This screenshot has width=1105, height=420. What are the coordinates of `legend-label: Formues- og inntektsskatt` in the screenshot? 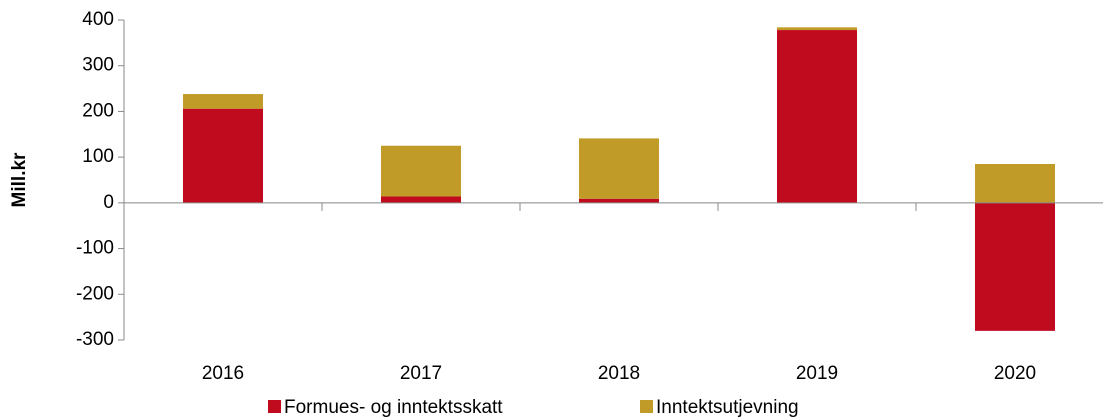 It's located at (393, 407).